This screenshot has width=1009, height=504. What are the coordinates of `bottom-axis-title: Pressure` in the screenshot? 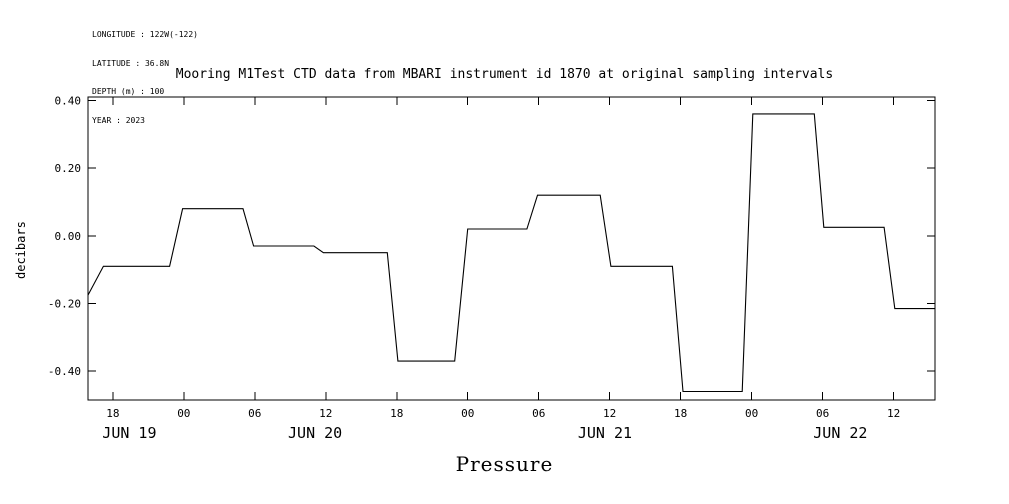 It's located at (504, 464).